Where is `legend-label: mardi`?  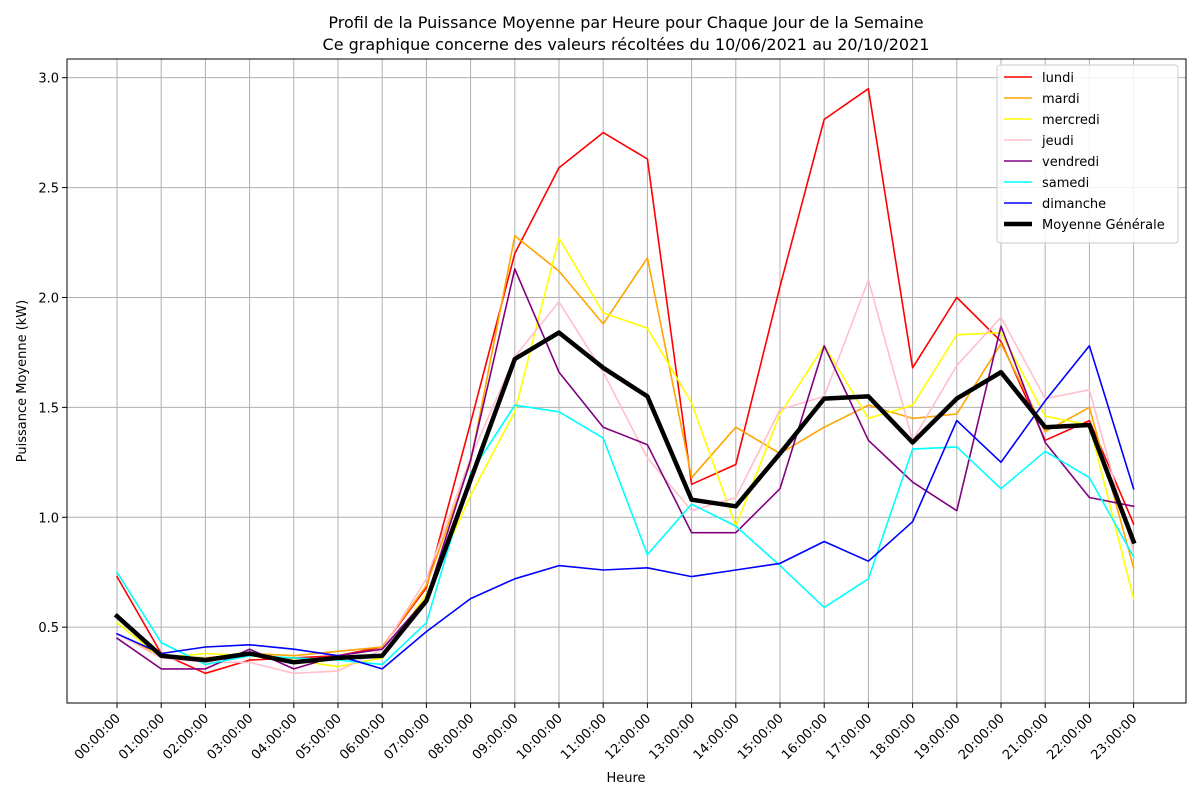
legend-label: mardi is located at coordinates (1061, 99).